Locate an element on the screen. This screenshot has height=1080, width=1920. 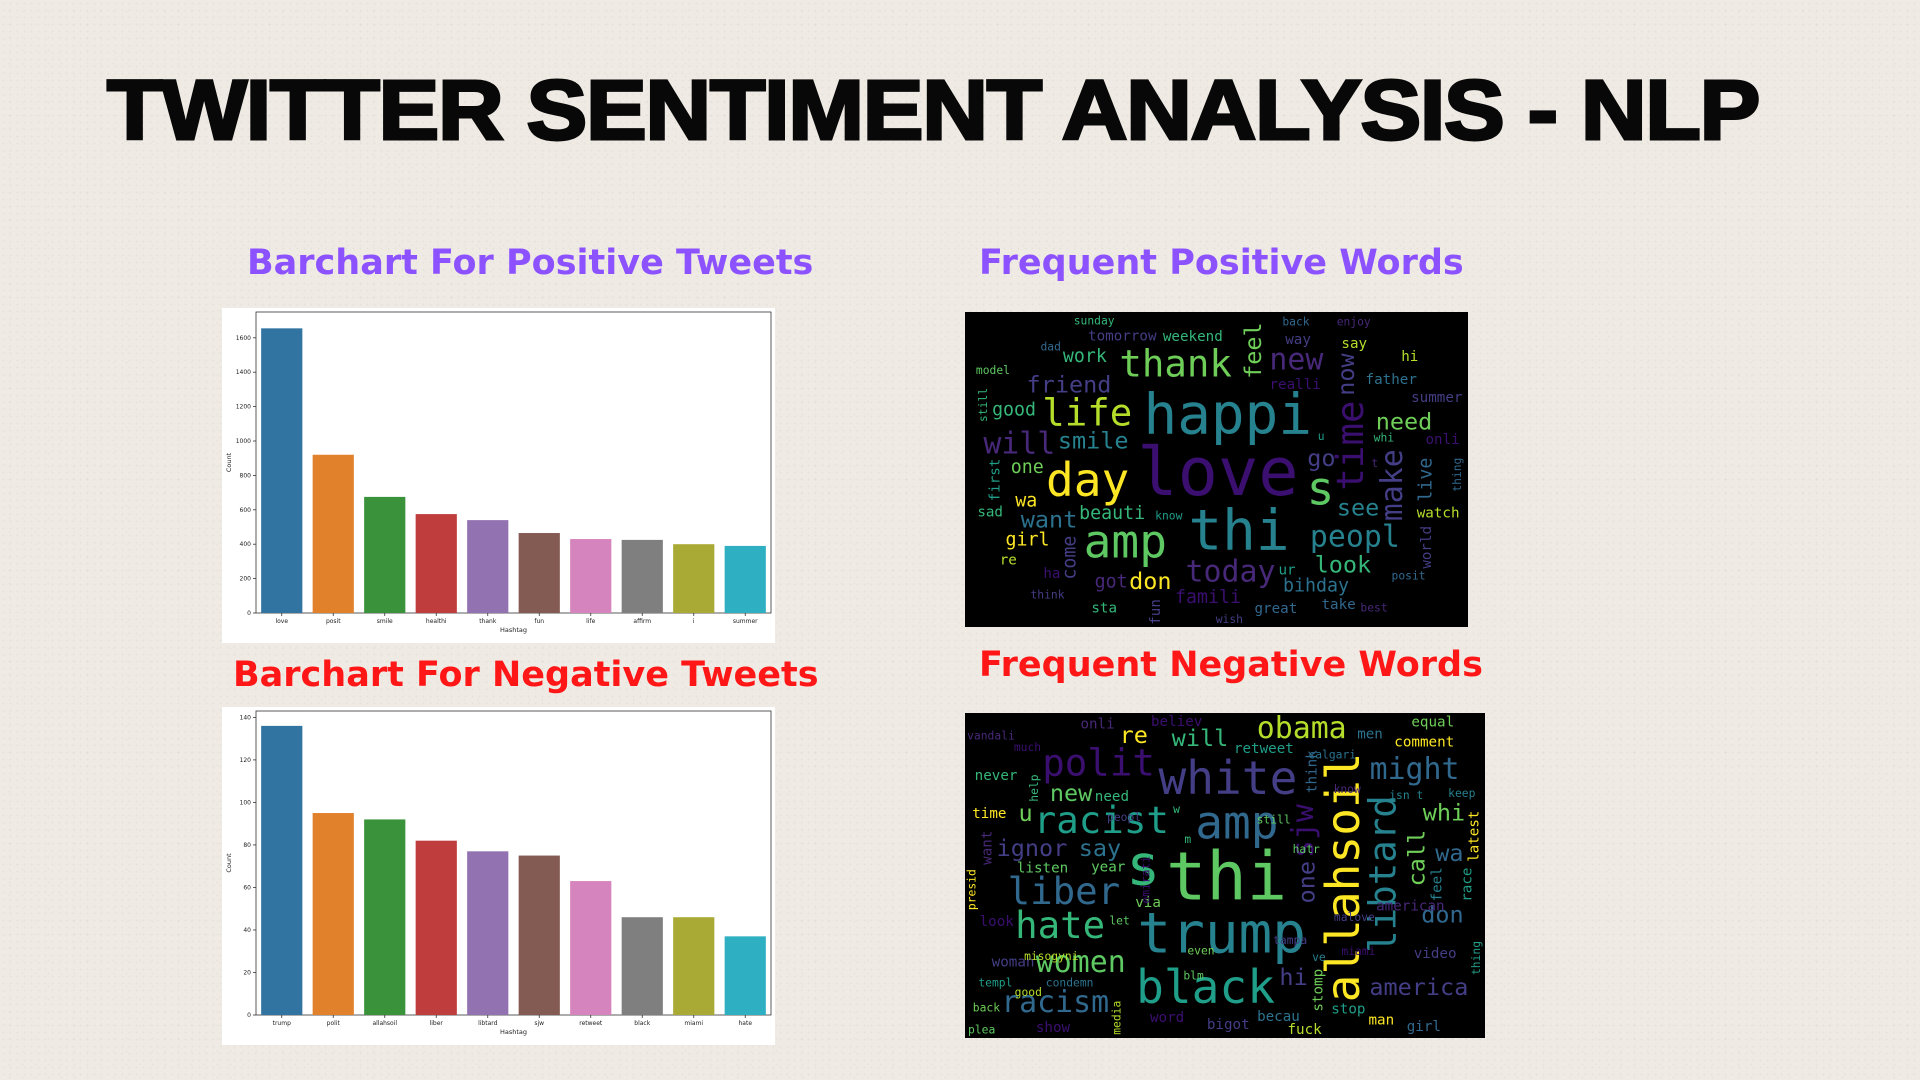
pos-cloud-word: don is located at coordinates (1150, 581).